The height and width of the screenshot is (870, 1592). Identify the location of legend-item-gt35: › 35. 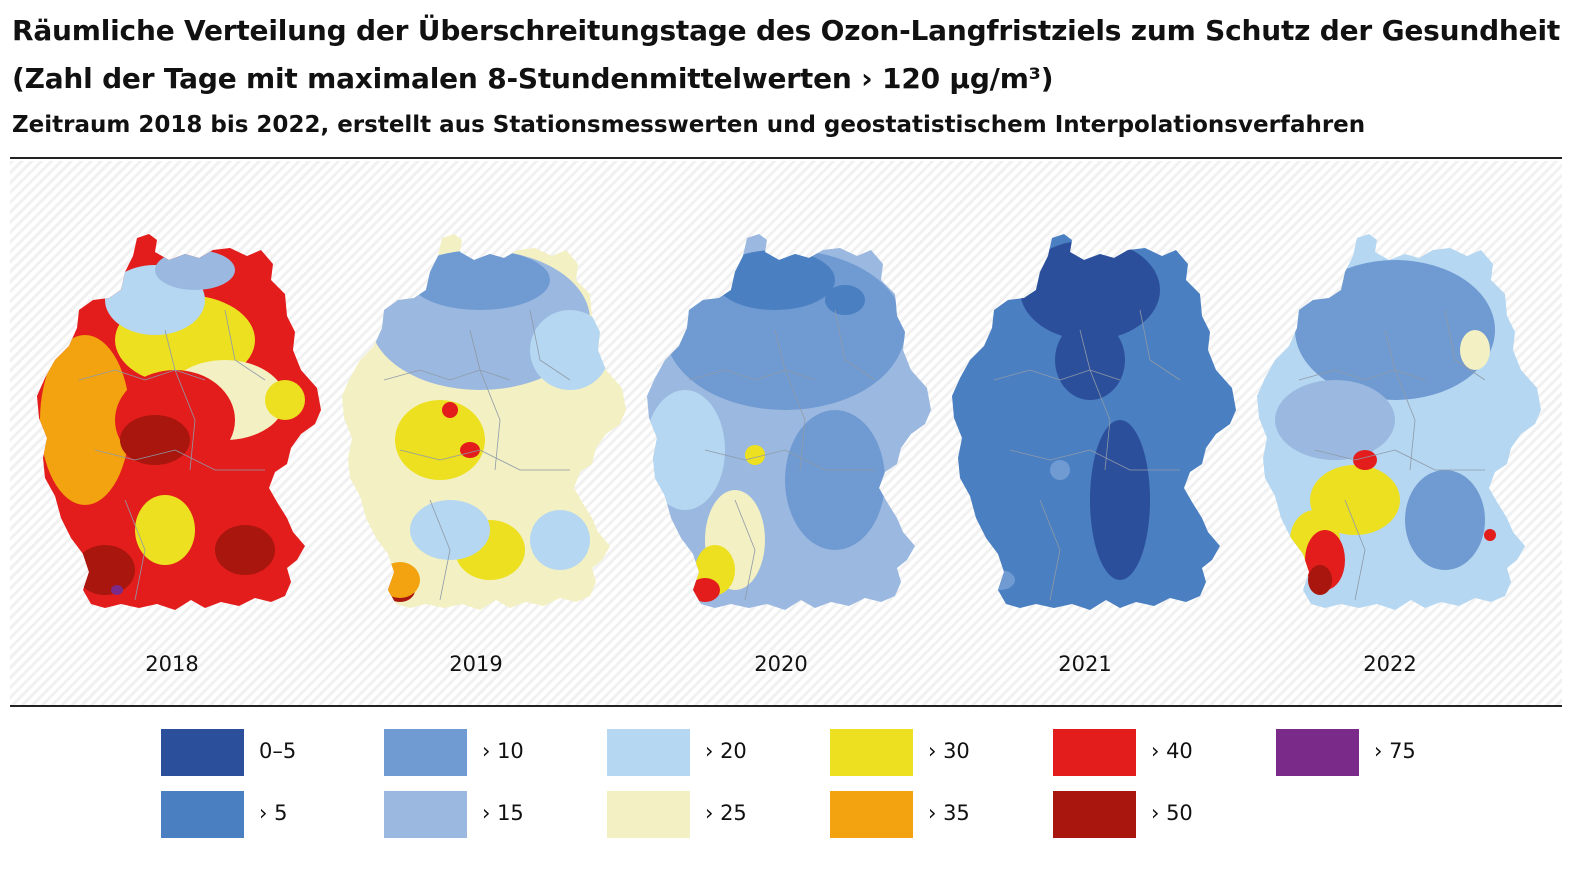
(930, 815).